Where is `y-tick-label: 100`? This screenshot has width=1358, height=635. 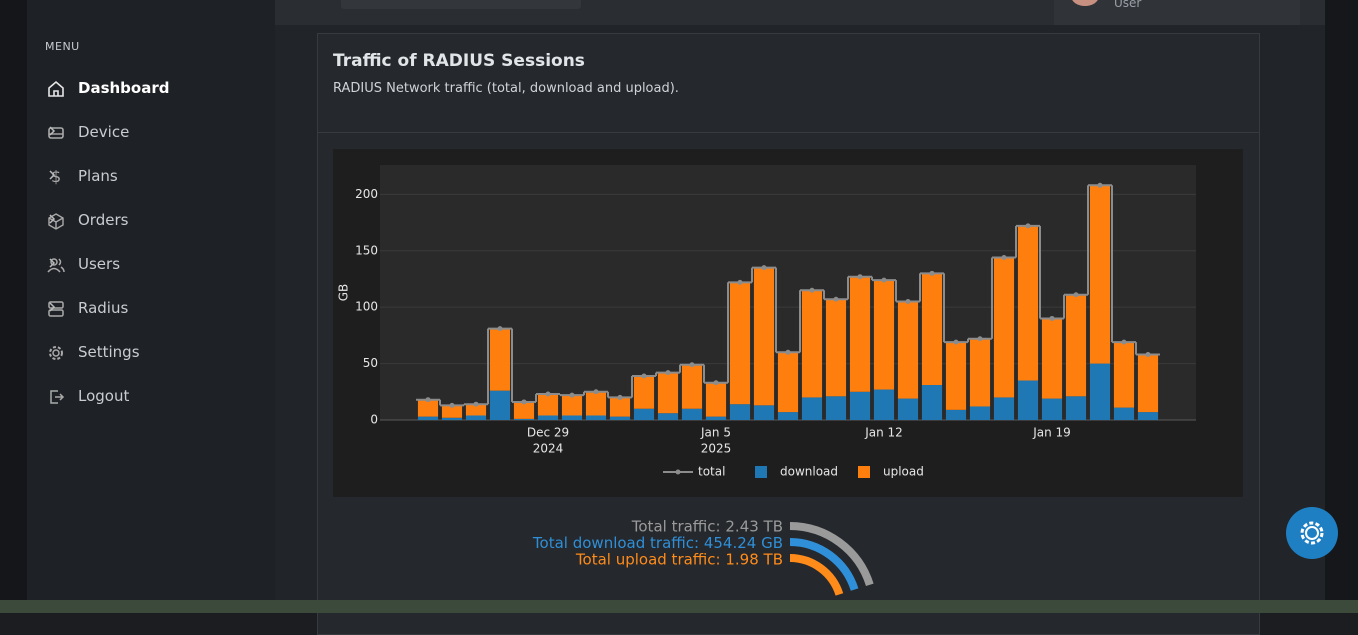 y-tick-label: 100 is located at coordinates (366, 307).